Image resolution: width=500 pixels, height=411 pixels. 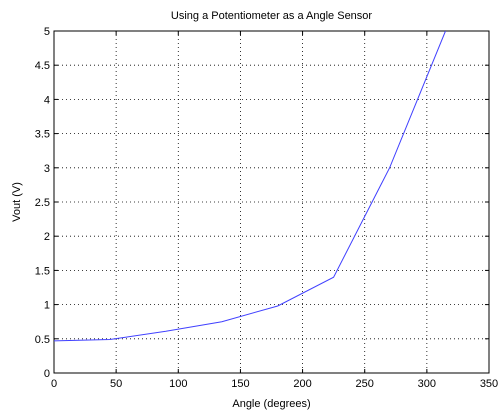 I want to click on y-tick-label: 2, so click(x=47, y=237).